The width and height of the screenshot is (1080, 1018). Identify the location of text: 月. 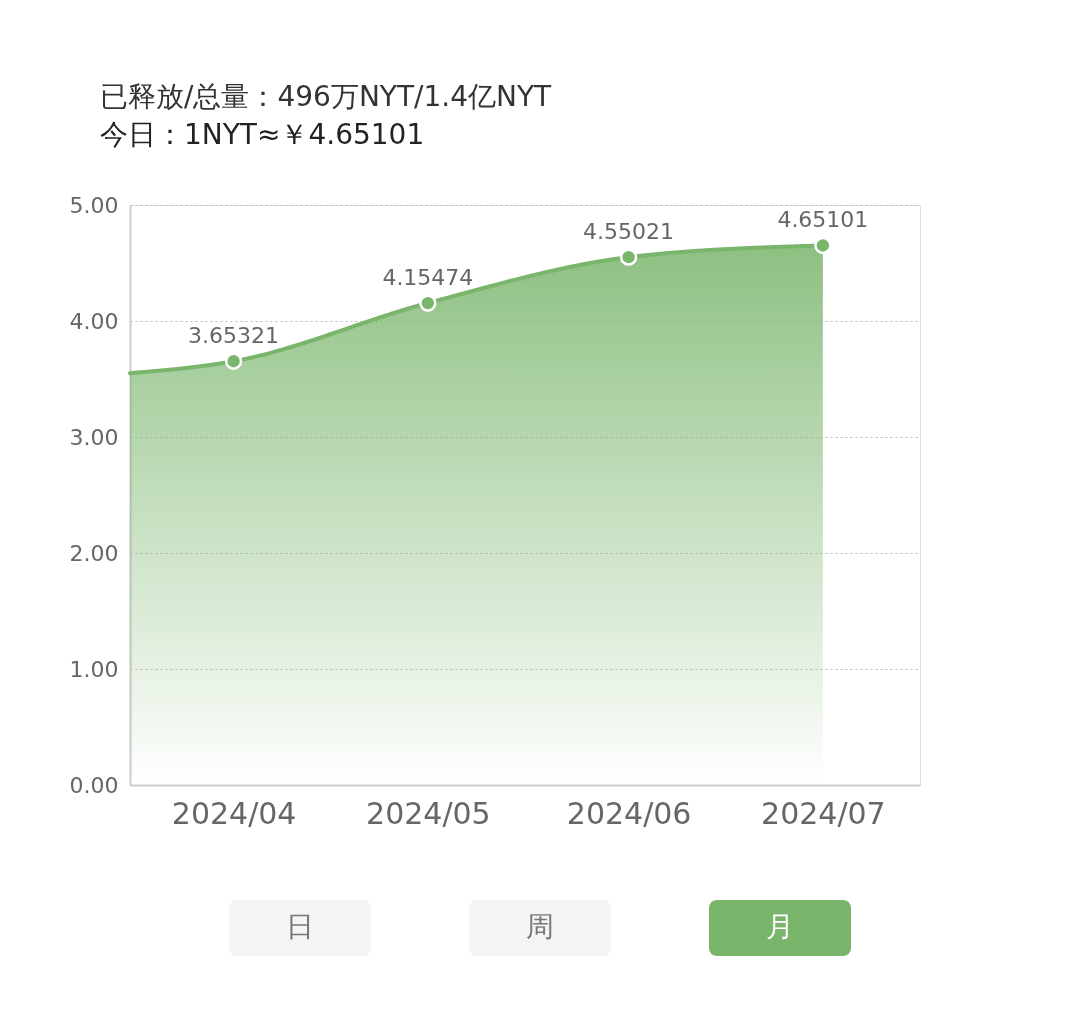
(780, 926).